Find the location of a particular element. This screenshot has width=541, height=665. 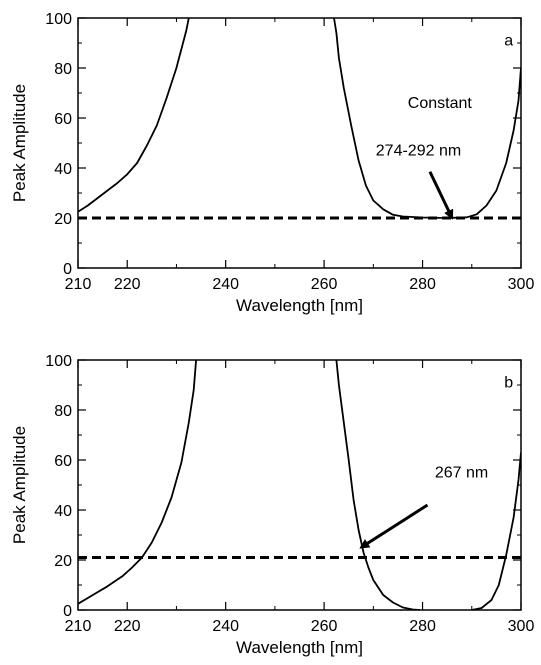

annotation-text: 274-292 nm is located at coordinates (418, 151).